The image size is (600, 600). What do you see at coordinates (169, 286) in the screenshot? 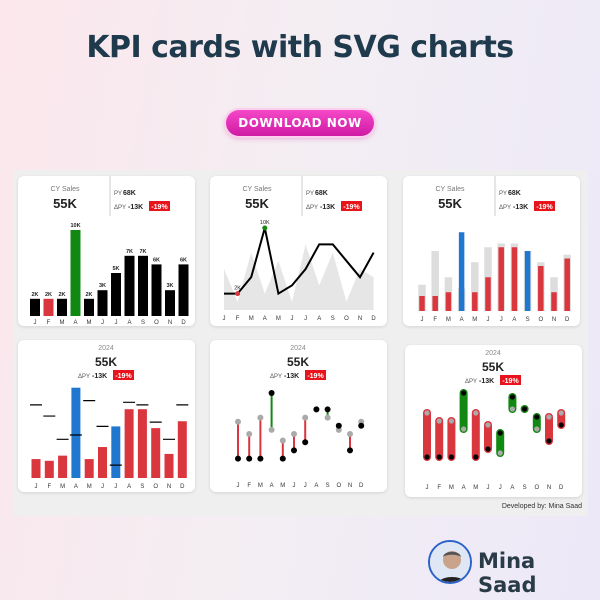
I see `bar-data-label: 3K` at bounding box center [169, 286].